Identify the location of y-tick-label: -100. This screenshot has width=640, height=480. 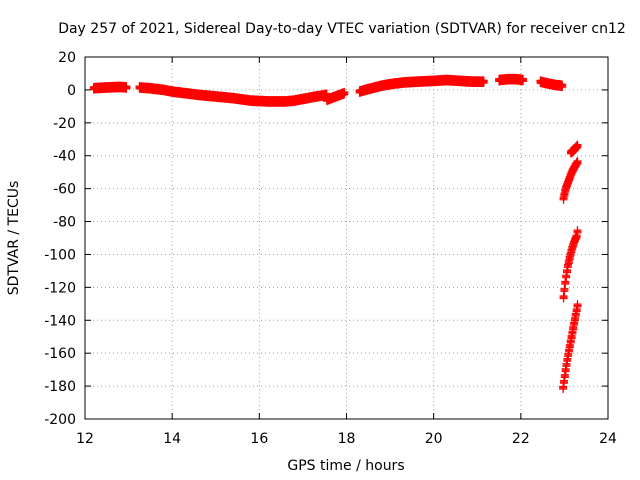
(60, 255).